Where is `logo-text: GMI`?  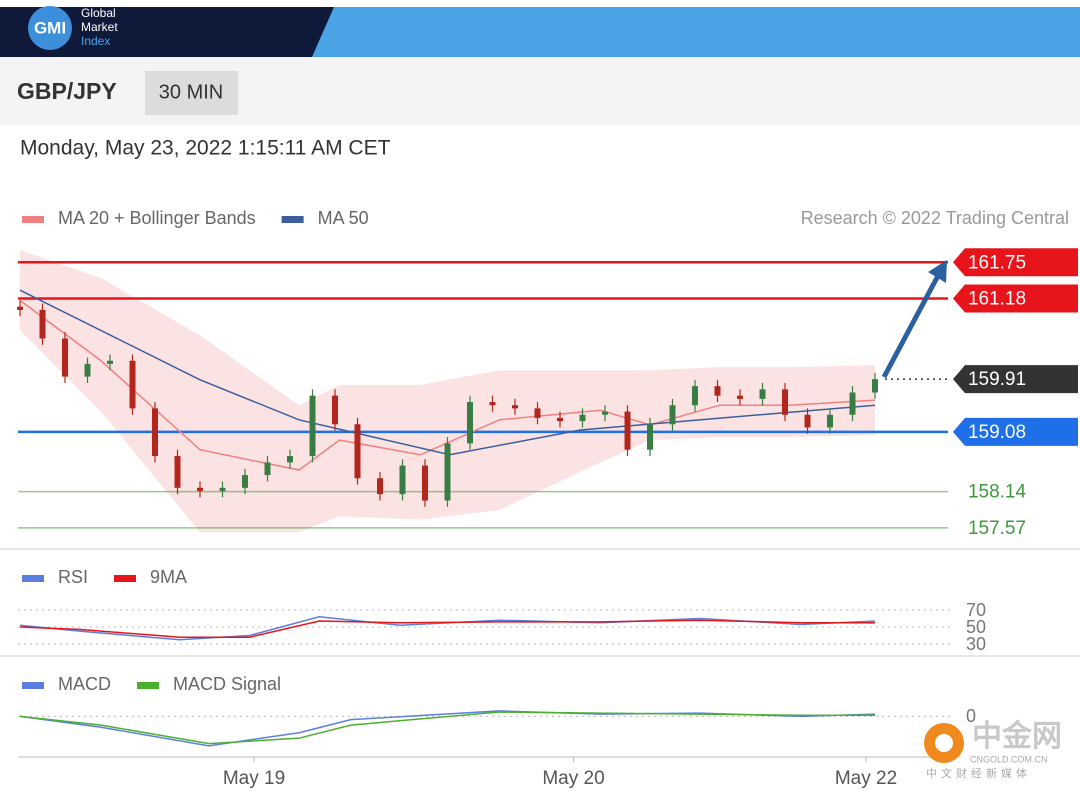 logo-text: GMI is located at coordinates (50, 27).